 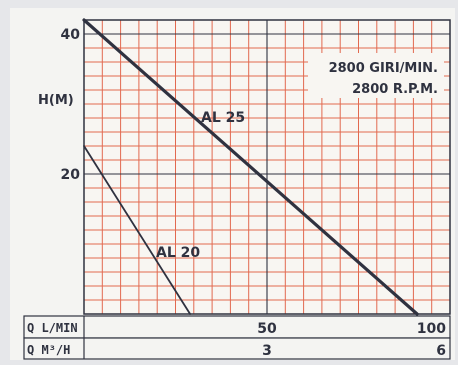 What do you see at coordinates (178, 253) in the screenshot?
I see `series-label-al20: AL 20` at bounding box center [178, 253].